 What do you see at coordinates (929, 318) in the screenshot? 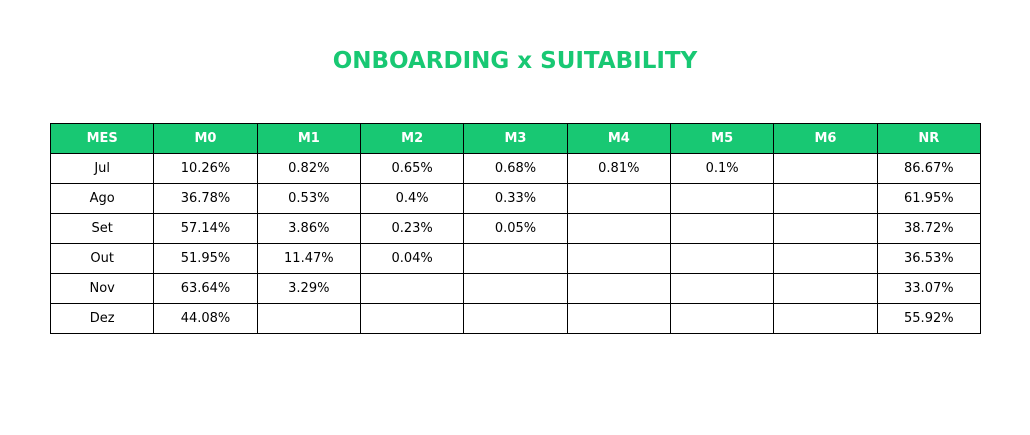
I see `nr-cell: 55.92%` at bounding box center [929, 318].